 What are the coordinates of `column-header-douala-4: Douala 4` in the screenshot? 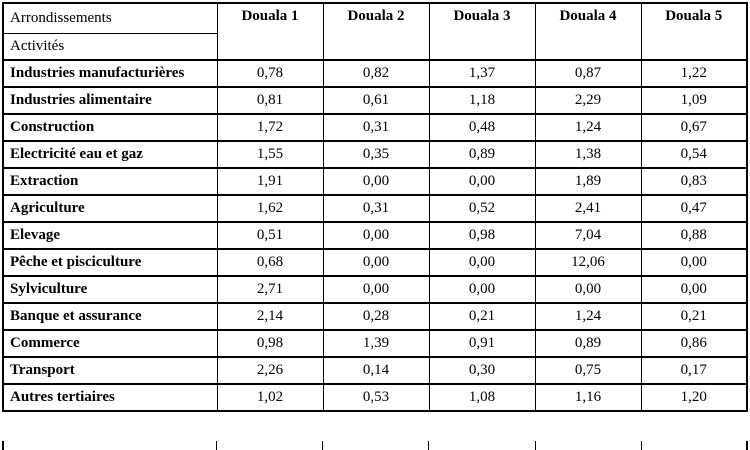 It's located at (588, 31).